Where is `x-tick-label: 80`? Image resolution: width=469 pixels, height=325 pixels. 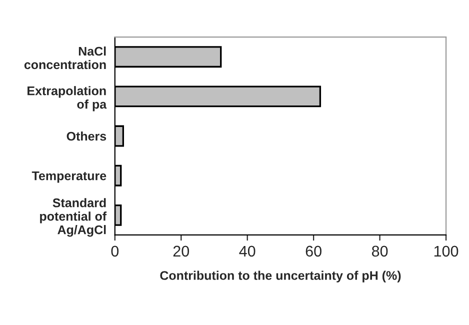
x-tick-label: 80 is located at coordinates (380, 251).